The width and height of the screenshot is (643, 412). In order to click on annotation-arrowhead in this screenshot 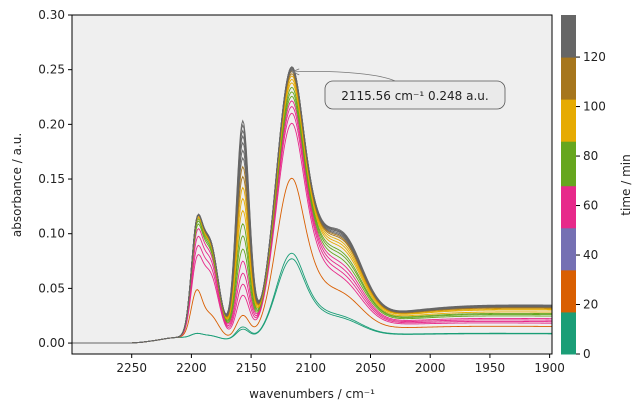, I will do `click(295, 72)`.